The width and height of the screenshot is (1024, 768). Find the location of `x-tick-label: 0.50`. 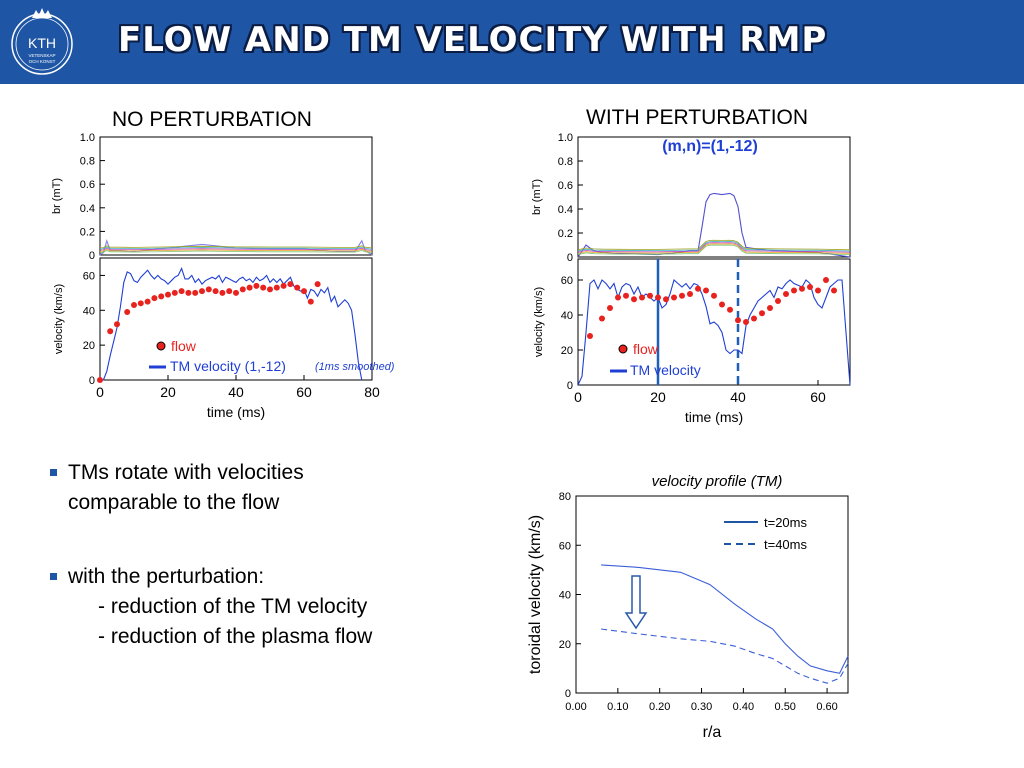

x-tick-label: 0.50 is located at coordinates (785, 707).